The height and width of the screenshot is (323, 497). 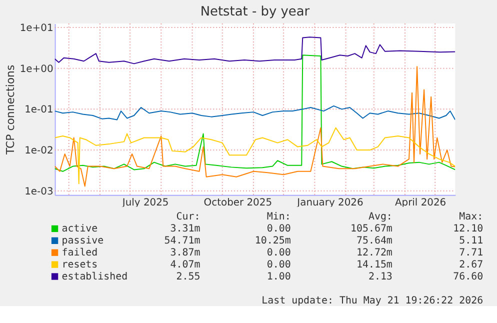 I want to click on x-tick-label: January 2026, so click(x=330, y=202).